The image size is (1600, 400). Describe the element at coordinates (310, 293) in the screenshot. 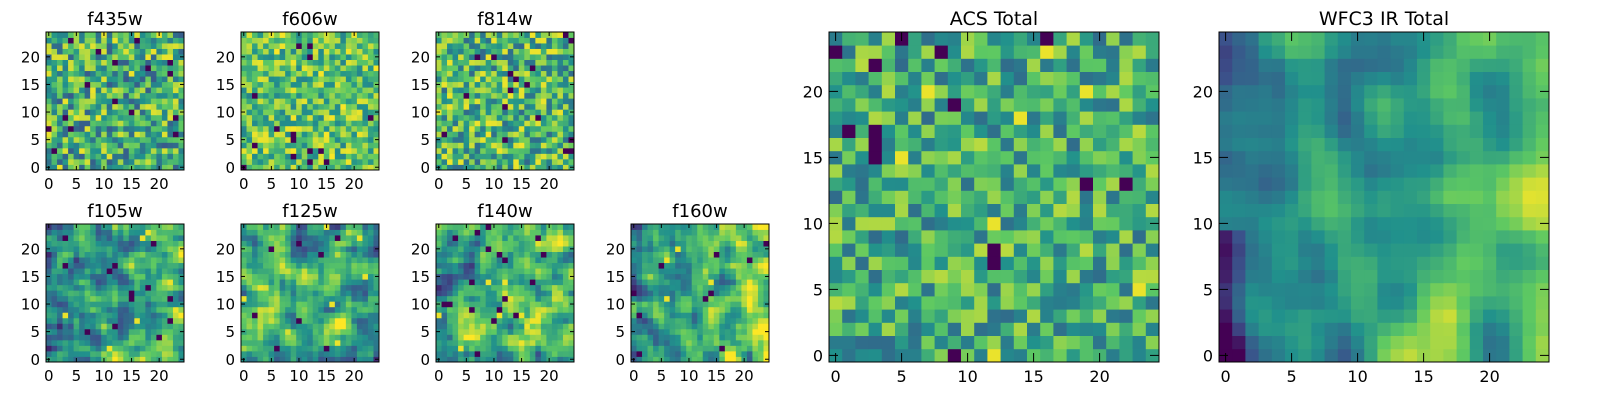

I see `heatmap-cells` at that location.